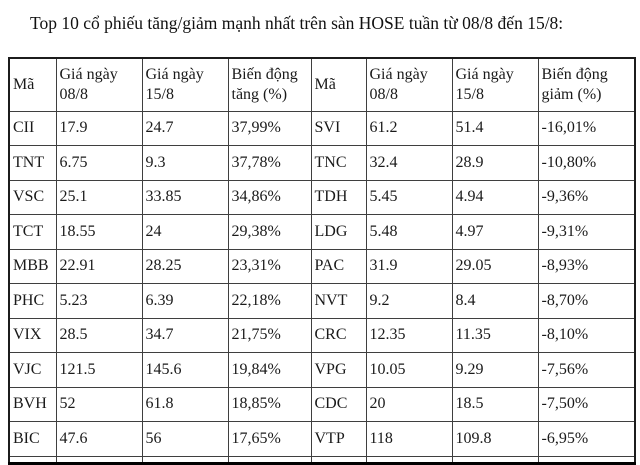 The image size is (640, 465). What do you see at coordinates (99, 266) in the screenshot?
I see `value-cell: 22.91` at bounding box center [99, 266].